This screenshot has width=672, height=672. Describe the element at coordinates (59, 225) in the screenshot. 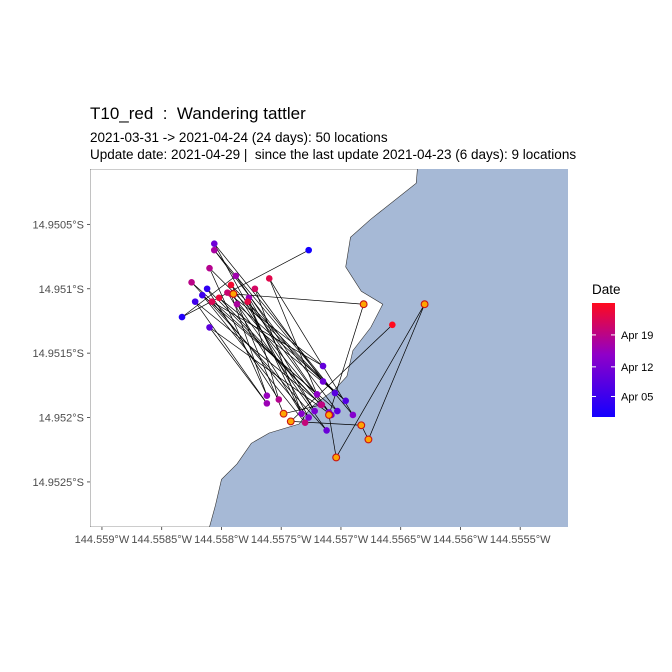

I see `y-tick-label: 14.9505°S` at that location.